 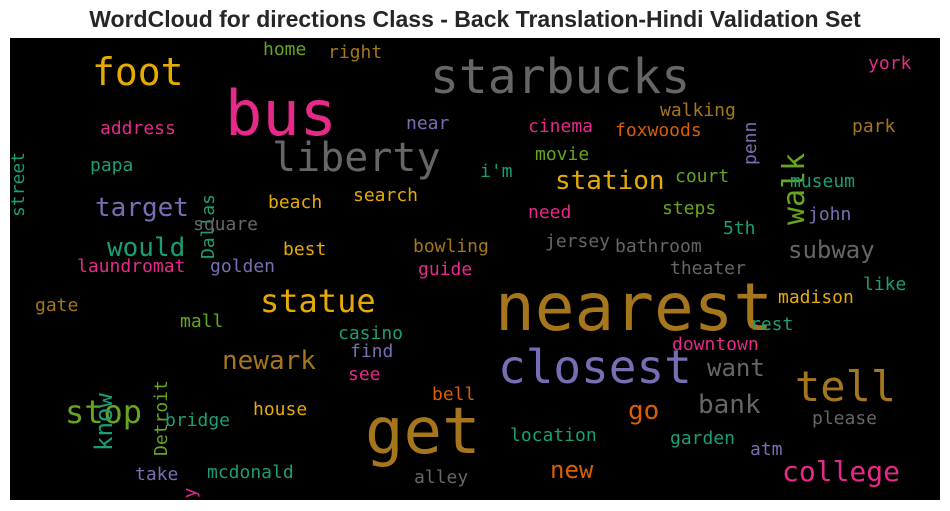 I want to click on word-penn: penn, so click(x=750, y=143).